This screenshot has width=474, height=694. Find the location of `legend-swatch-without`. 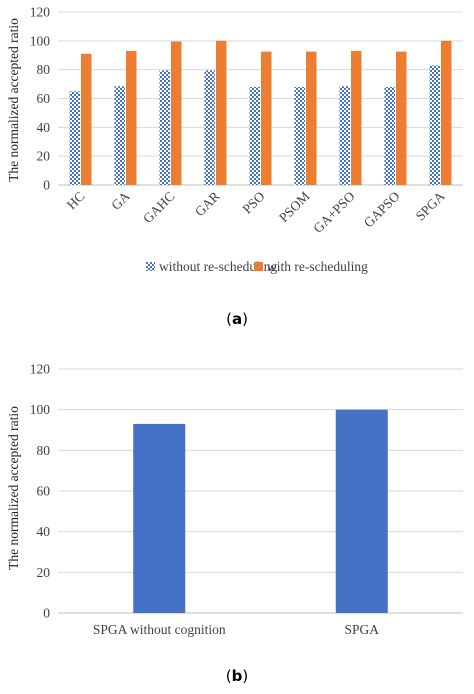

legend-swatch-without is located at coordinates (150, 266).